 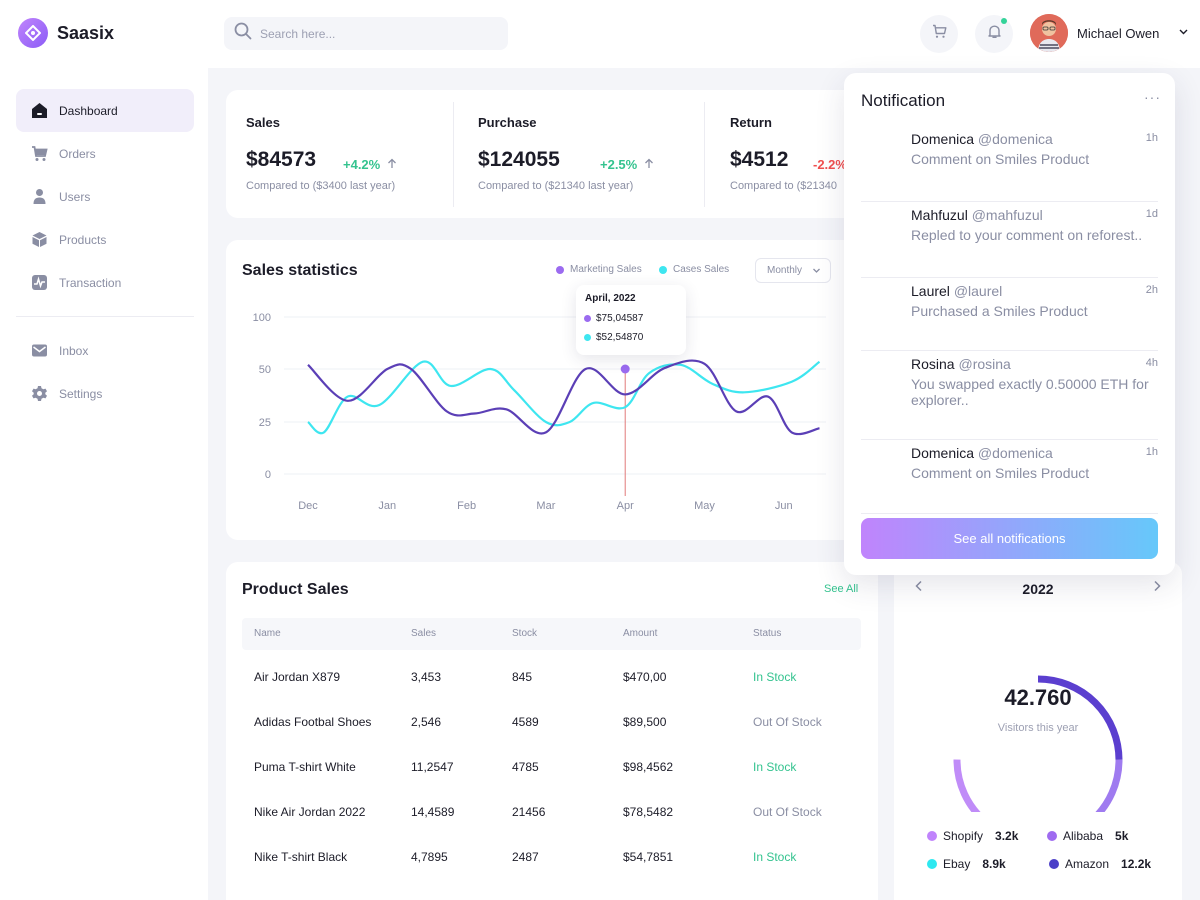 What do you see at coordinates (961, 364) in the screenshot?
I see `notification-sender: Rosina @rosina` at bounding box center [961, 364].